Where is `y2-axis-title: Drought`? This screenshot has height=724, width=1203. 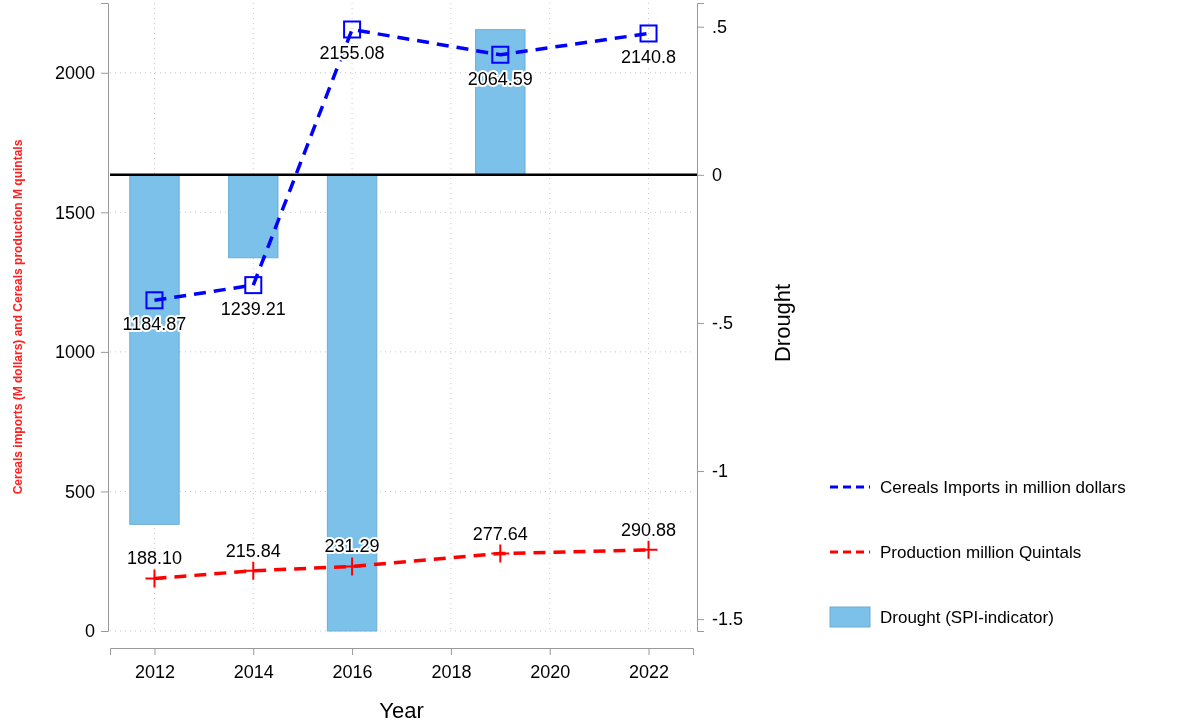
y2-axis-title: Drought is located at coordinates (782, 323).